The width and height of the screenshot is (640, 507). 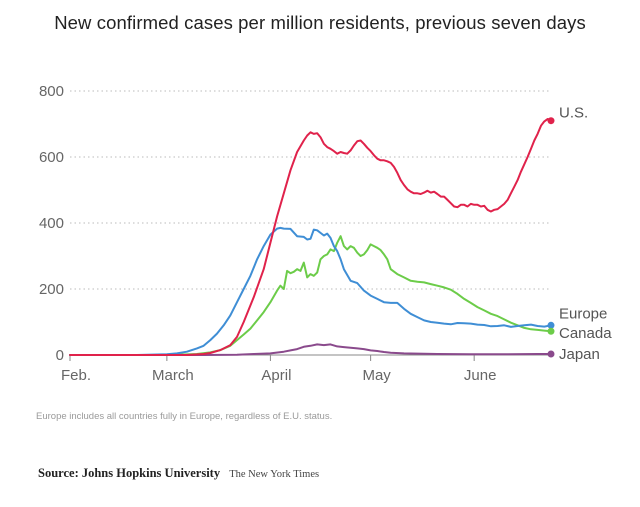 What do you see at coordinates (274, 474) in the screenshot?
I see `publisher-credit: The New York Times` at bounding box center [274, 474].